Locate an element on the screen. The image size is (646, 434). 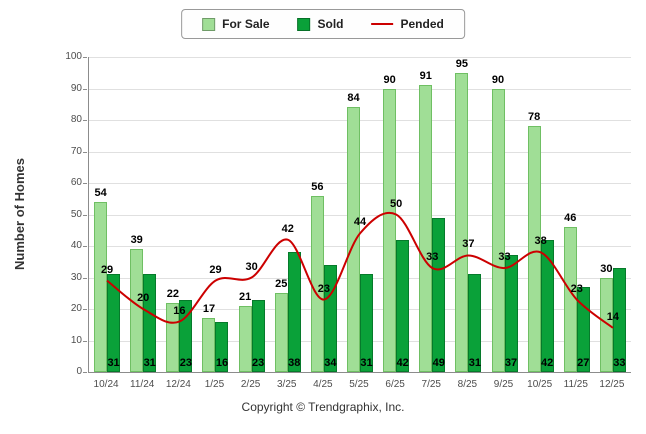
sold-value-label: 16 is located at coordinates (222, 363).